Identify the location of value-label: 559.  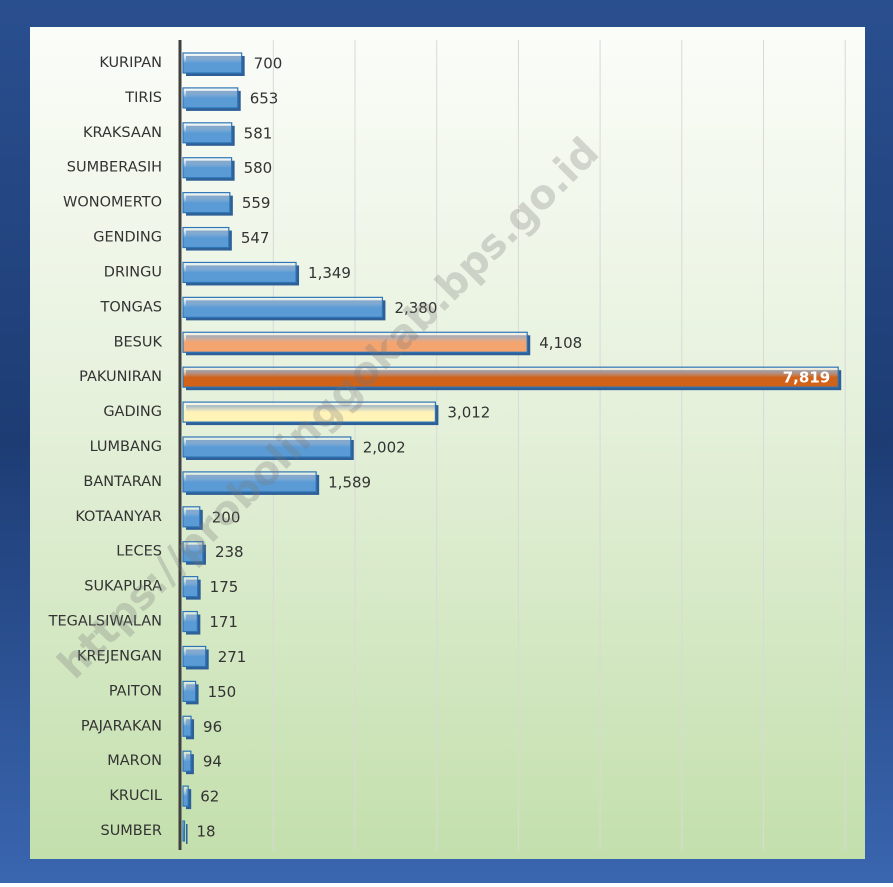
(256, 203).